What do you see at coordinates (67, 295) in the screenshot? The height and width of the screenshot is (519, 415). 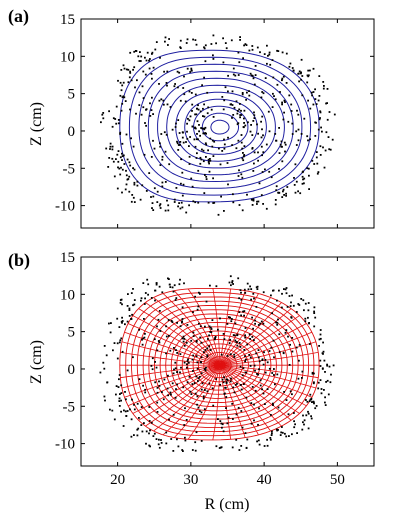 I see `y-tick-label: 10` at bounding box center [67, 295].